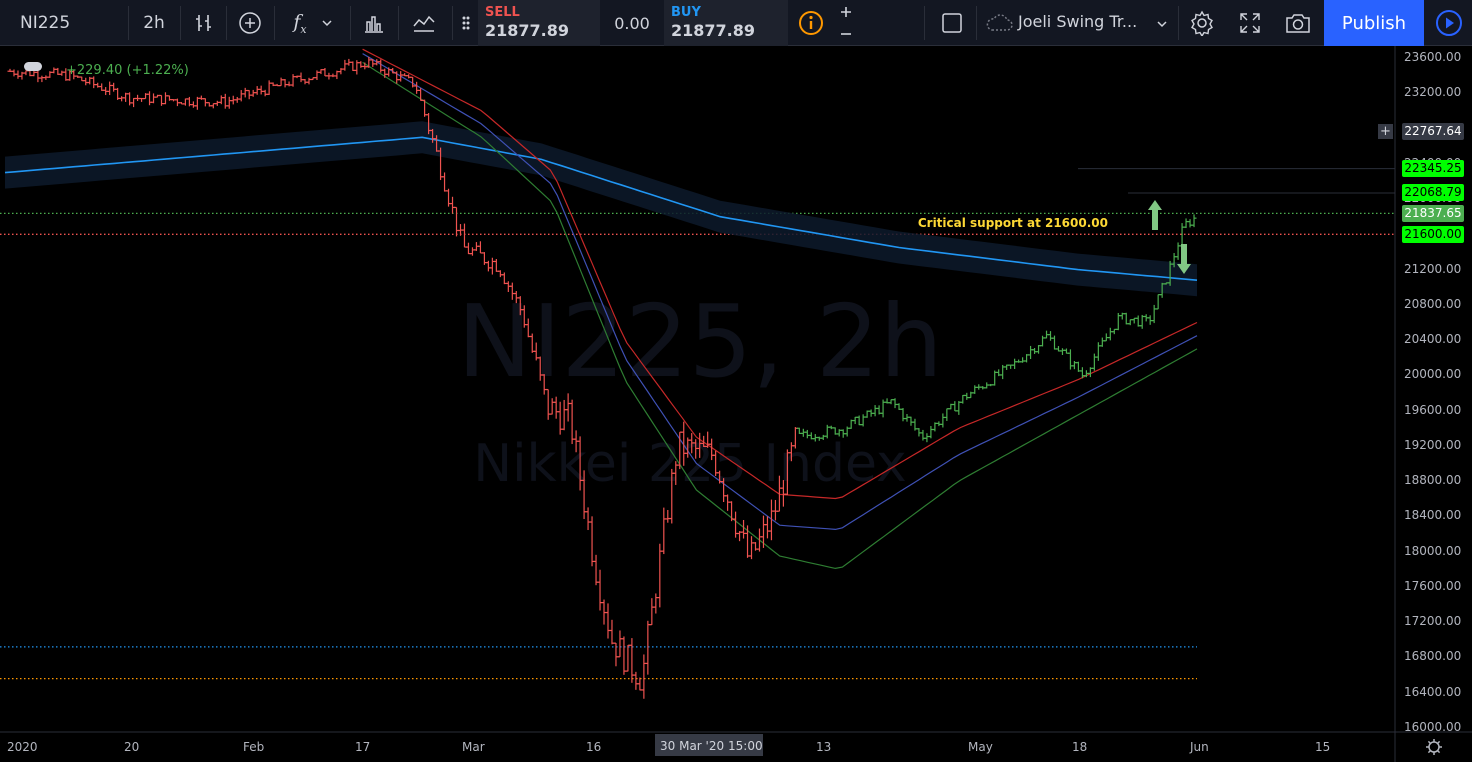 This screenshot has width=1472, height=762. Describe the element at coordinates (1433, 339) in the screenshot. I see `price-tick-label: 20400.00` at that location.